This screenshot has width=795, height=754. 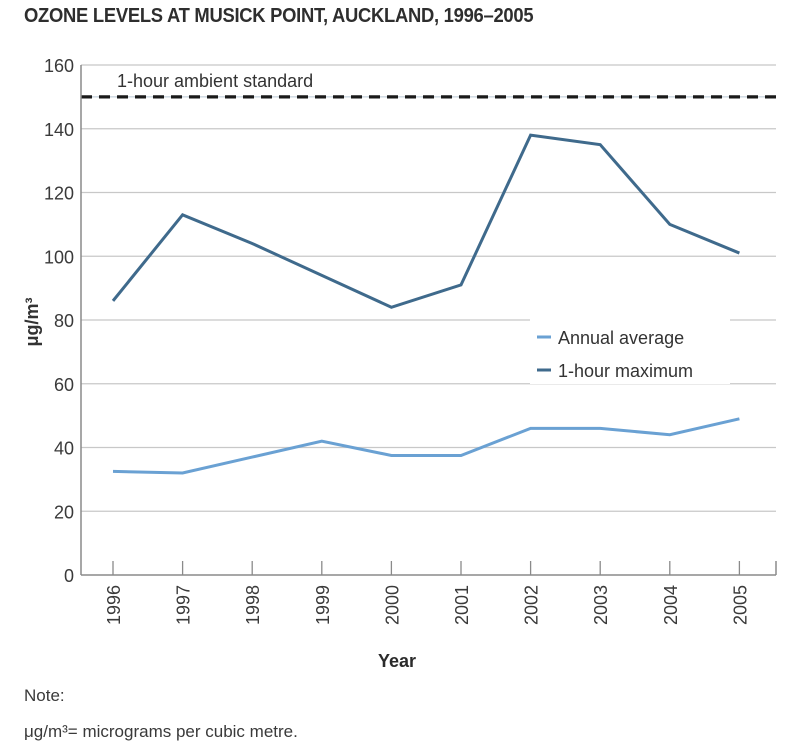 I want to click on x-axis-label: Year, so click(x=397, y=661).